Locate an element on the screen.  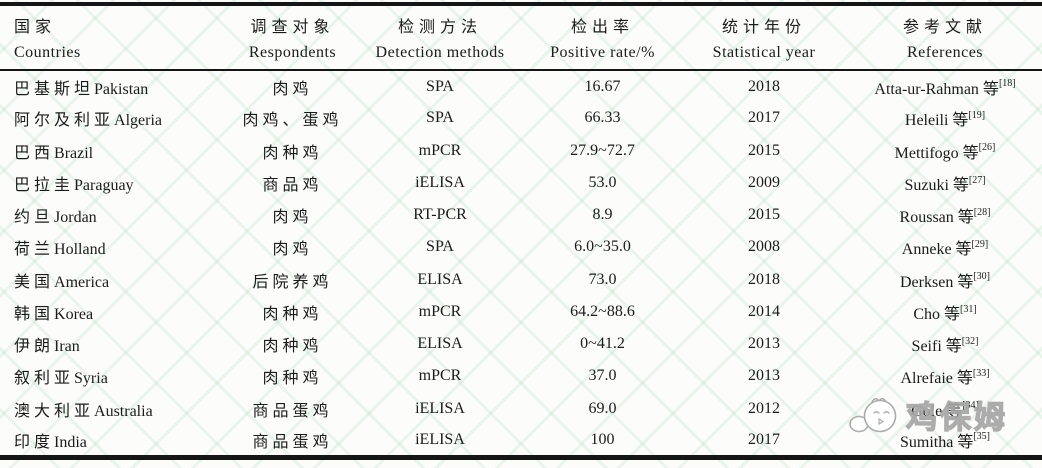
respondent-text: 肉鸡、蛋鸡 is located at coordinates (292, 121).